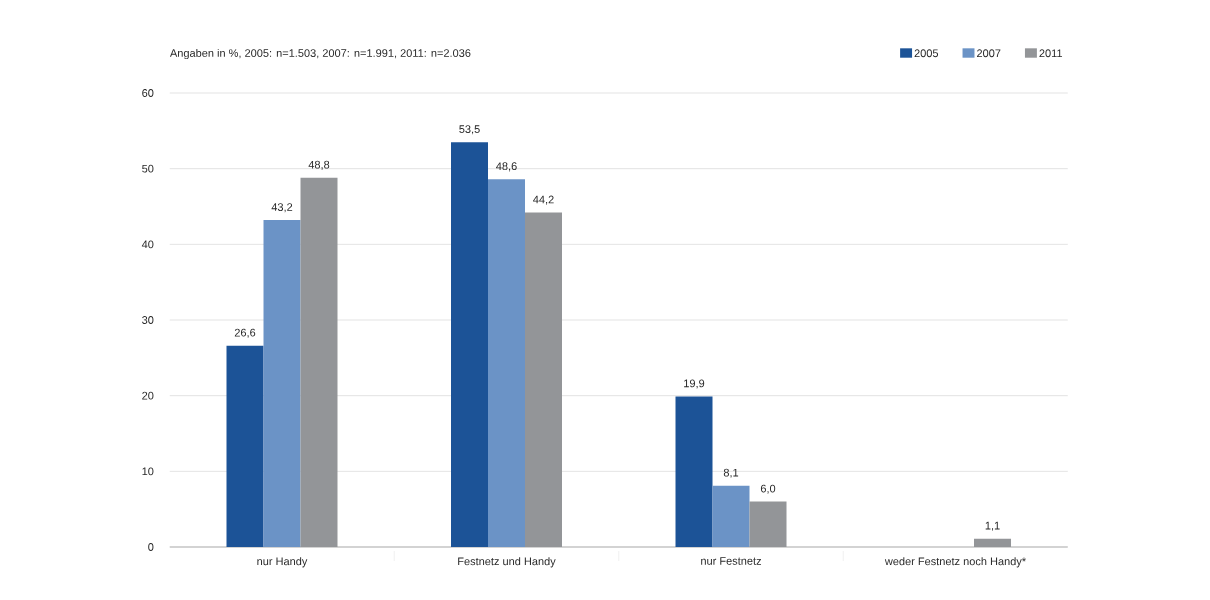 The height and width of the screenshot is (600, 1210). What do you see at coordinates (282, 208) in the screenshot?
I see `data-label: 43,2` at bounding box center [282, 208].